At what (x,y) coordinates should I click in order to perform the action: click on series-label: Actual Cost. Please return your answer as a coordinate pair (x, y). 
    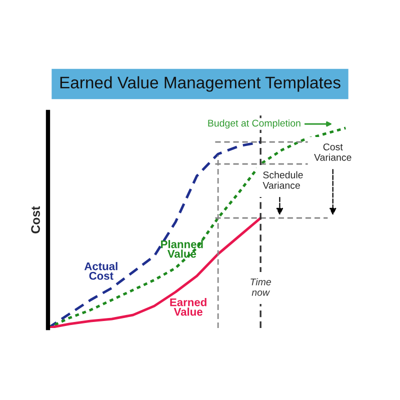
    Looking at the image, I should click on (101, 271).